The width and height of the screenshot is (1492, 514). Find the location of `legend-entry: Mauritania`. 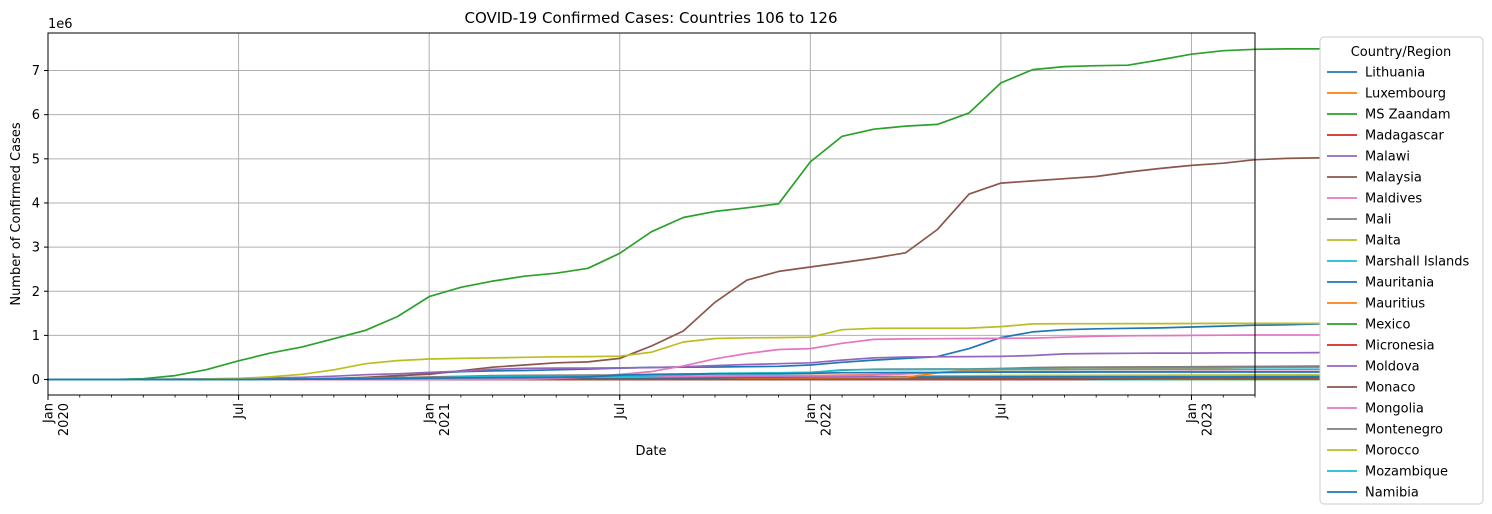

legend-entry: Mauritania is located at coordinates (1399, 283).